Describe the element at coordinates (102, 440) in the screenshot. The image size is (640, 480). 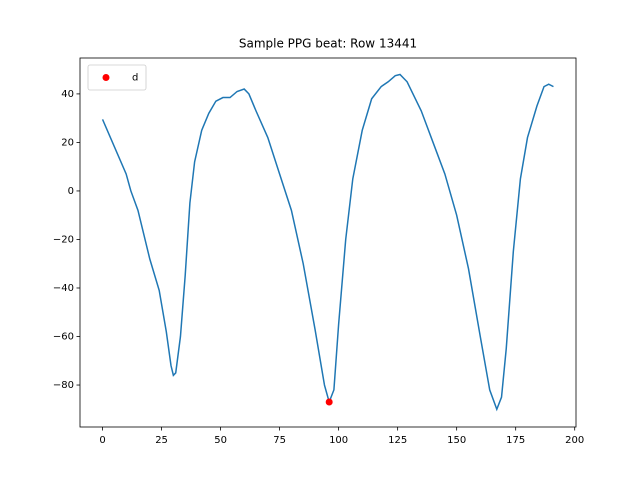
I see `x-tick-label: 0` at that location.